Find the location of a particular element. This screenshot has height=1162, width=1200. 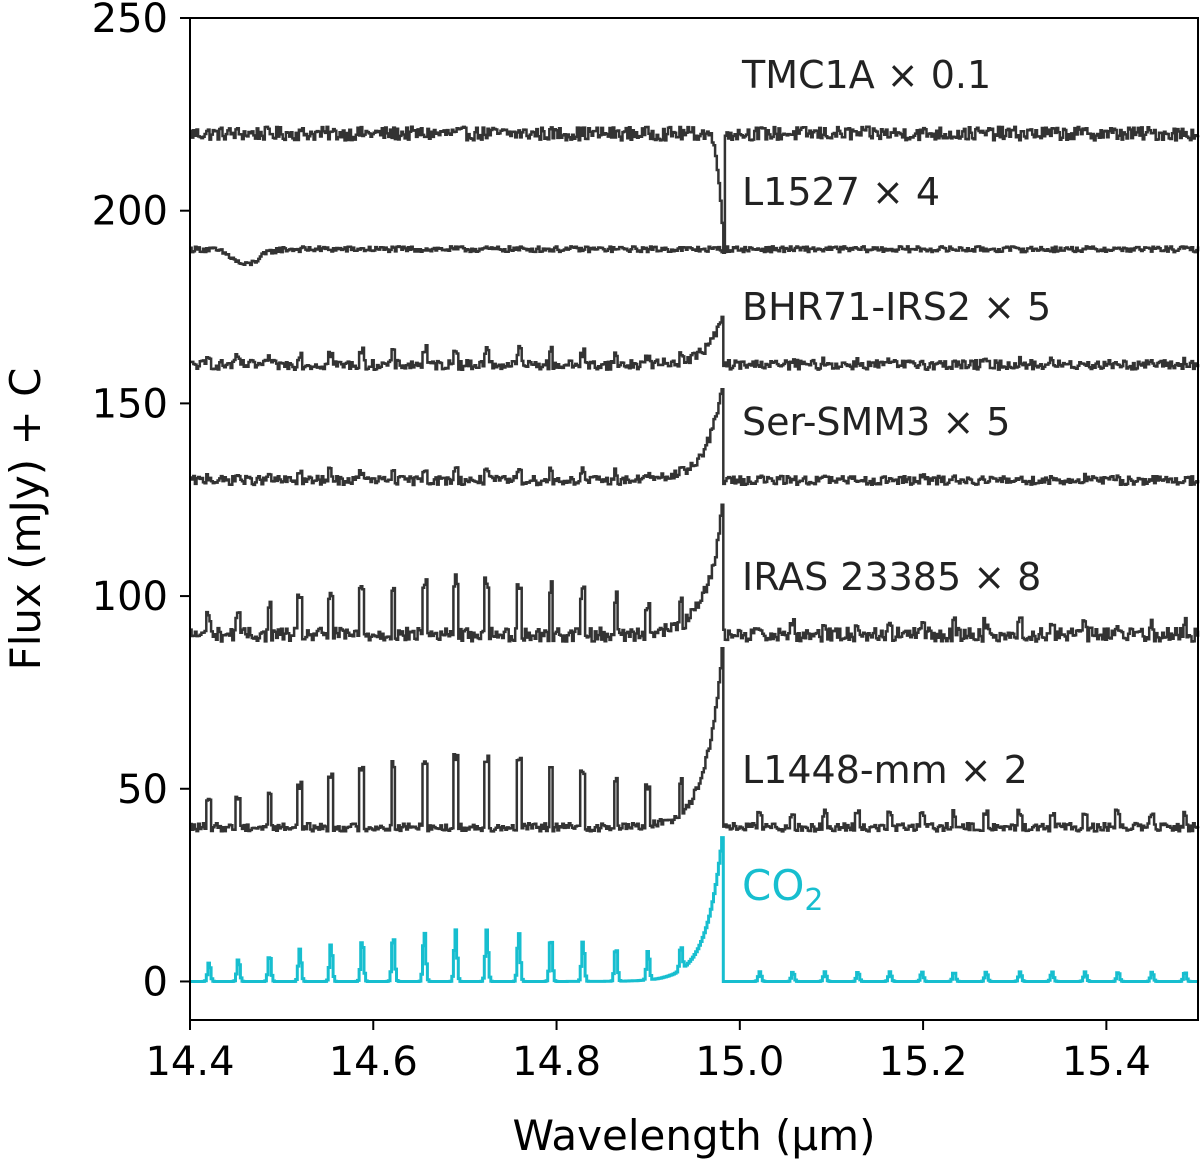

x-tick-label: 15.0 is located at coordinates (739, 1062).